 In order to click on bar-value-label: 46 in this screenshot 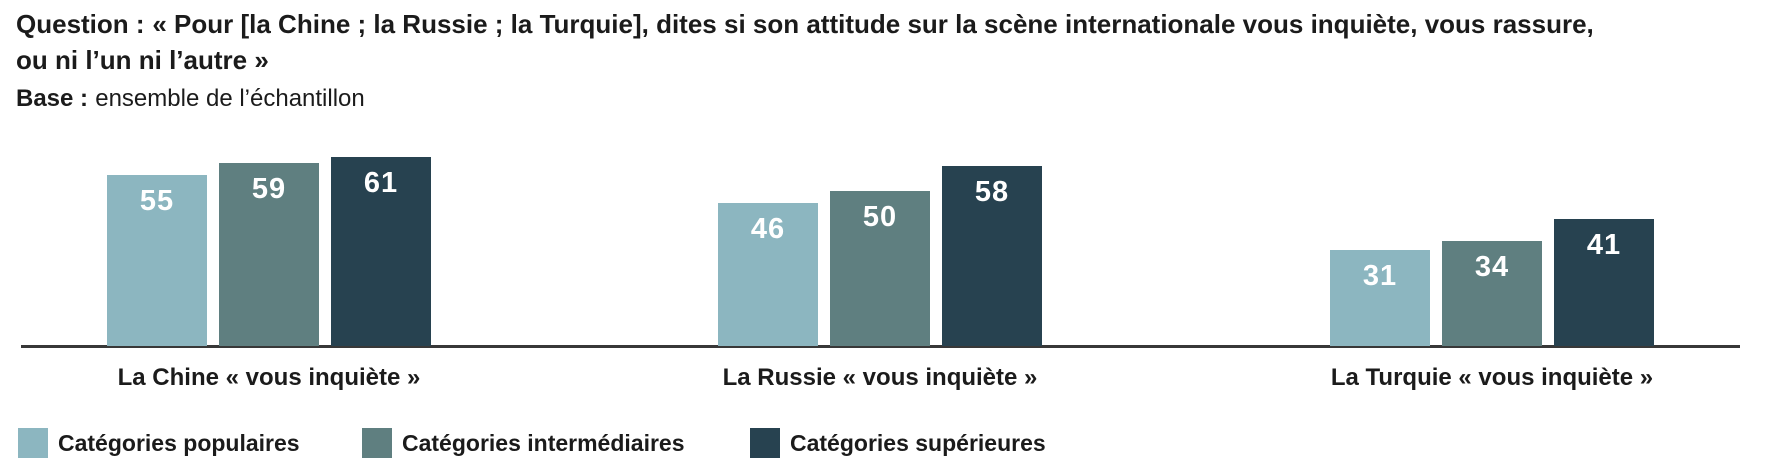, I will do `click(768, 229)`.